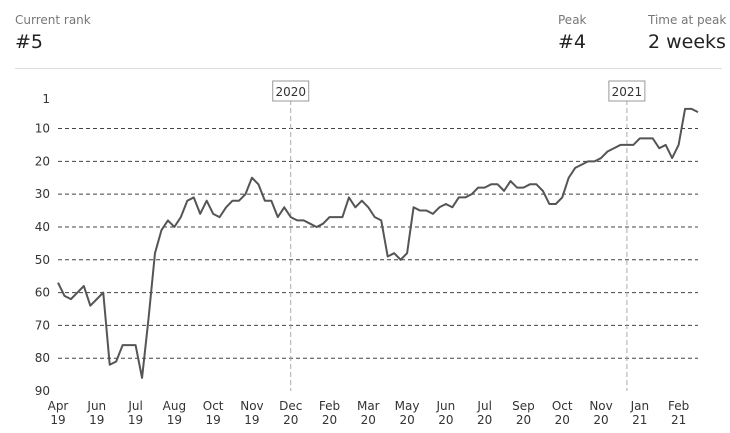 The width and height of the screenshot is (730, 433). I want to click on x-tick-label: Nov 20, so click(600, 413).